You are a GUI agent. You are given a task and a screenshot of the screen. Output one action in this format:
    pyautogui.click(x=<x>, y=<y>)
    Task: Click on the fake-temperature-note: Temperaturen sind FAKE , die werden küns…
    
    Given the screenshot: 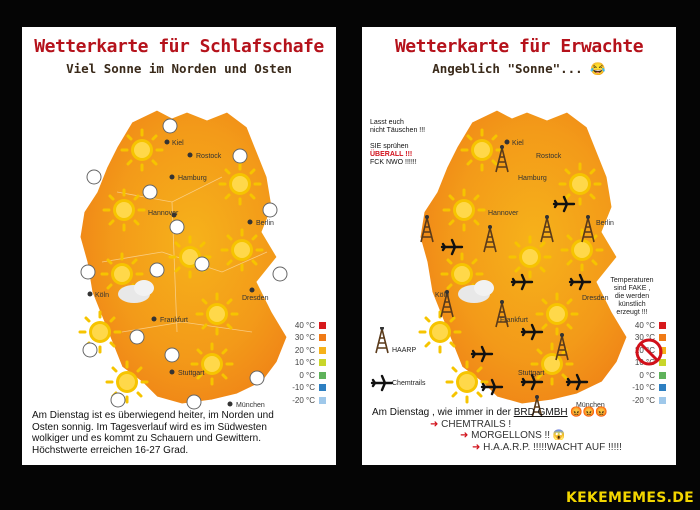 What is the action you would take?
    pyautogui.click(x=632, y=296)
    